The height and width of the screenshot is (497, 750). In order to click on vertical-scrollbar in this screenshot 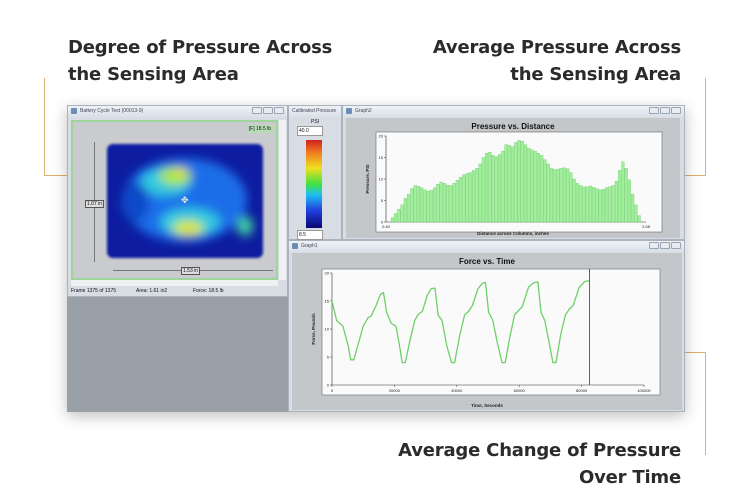, I will do `click(282, 200)`.